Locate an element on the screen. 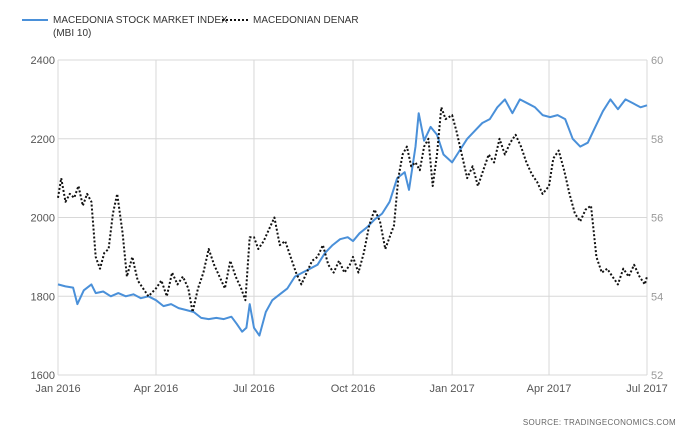 The height and width of the screenshot is (440, 700). y-right-tick-label: 60 is located at coordinates (657, 61).